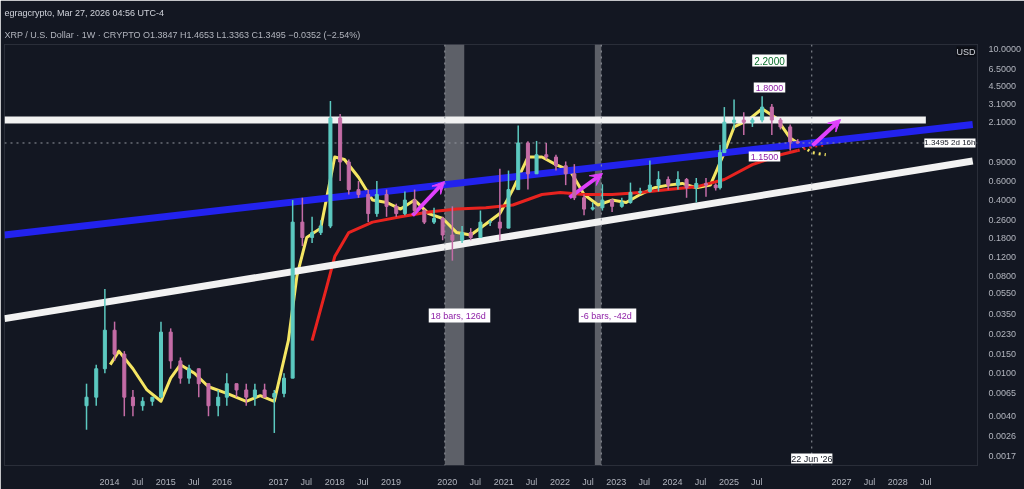 The width and height of the screenshot is (1024, 489). What do you see at coordinates (764, 156) in the screenshot?
I see `annotation: 1.1500` at bounding box center [764, 156].